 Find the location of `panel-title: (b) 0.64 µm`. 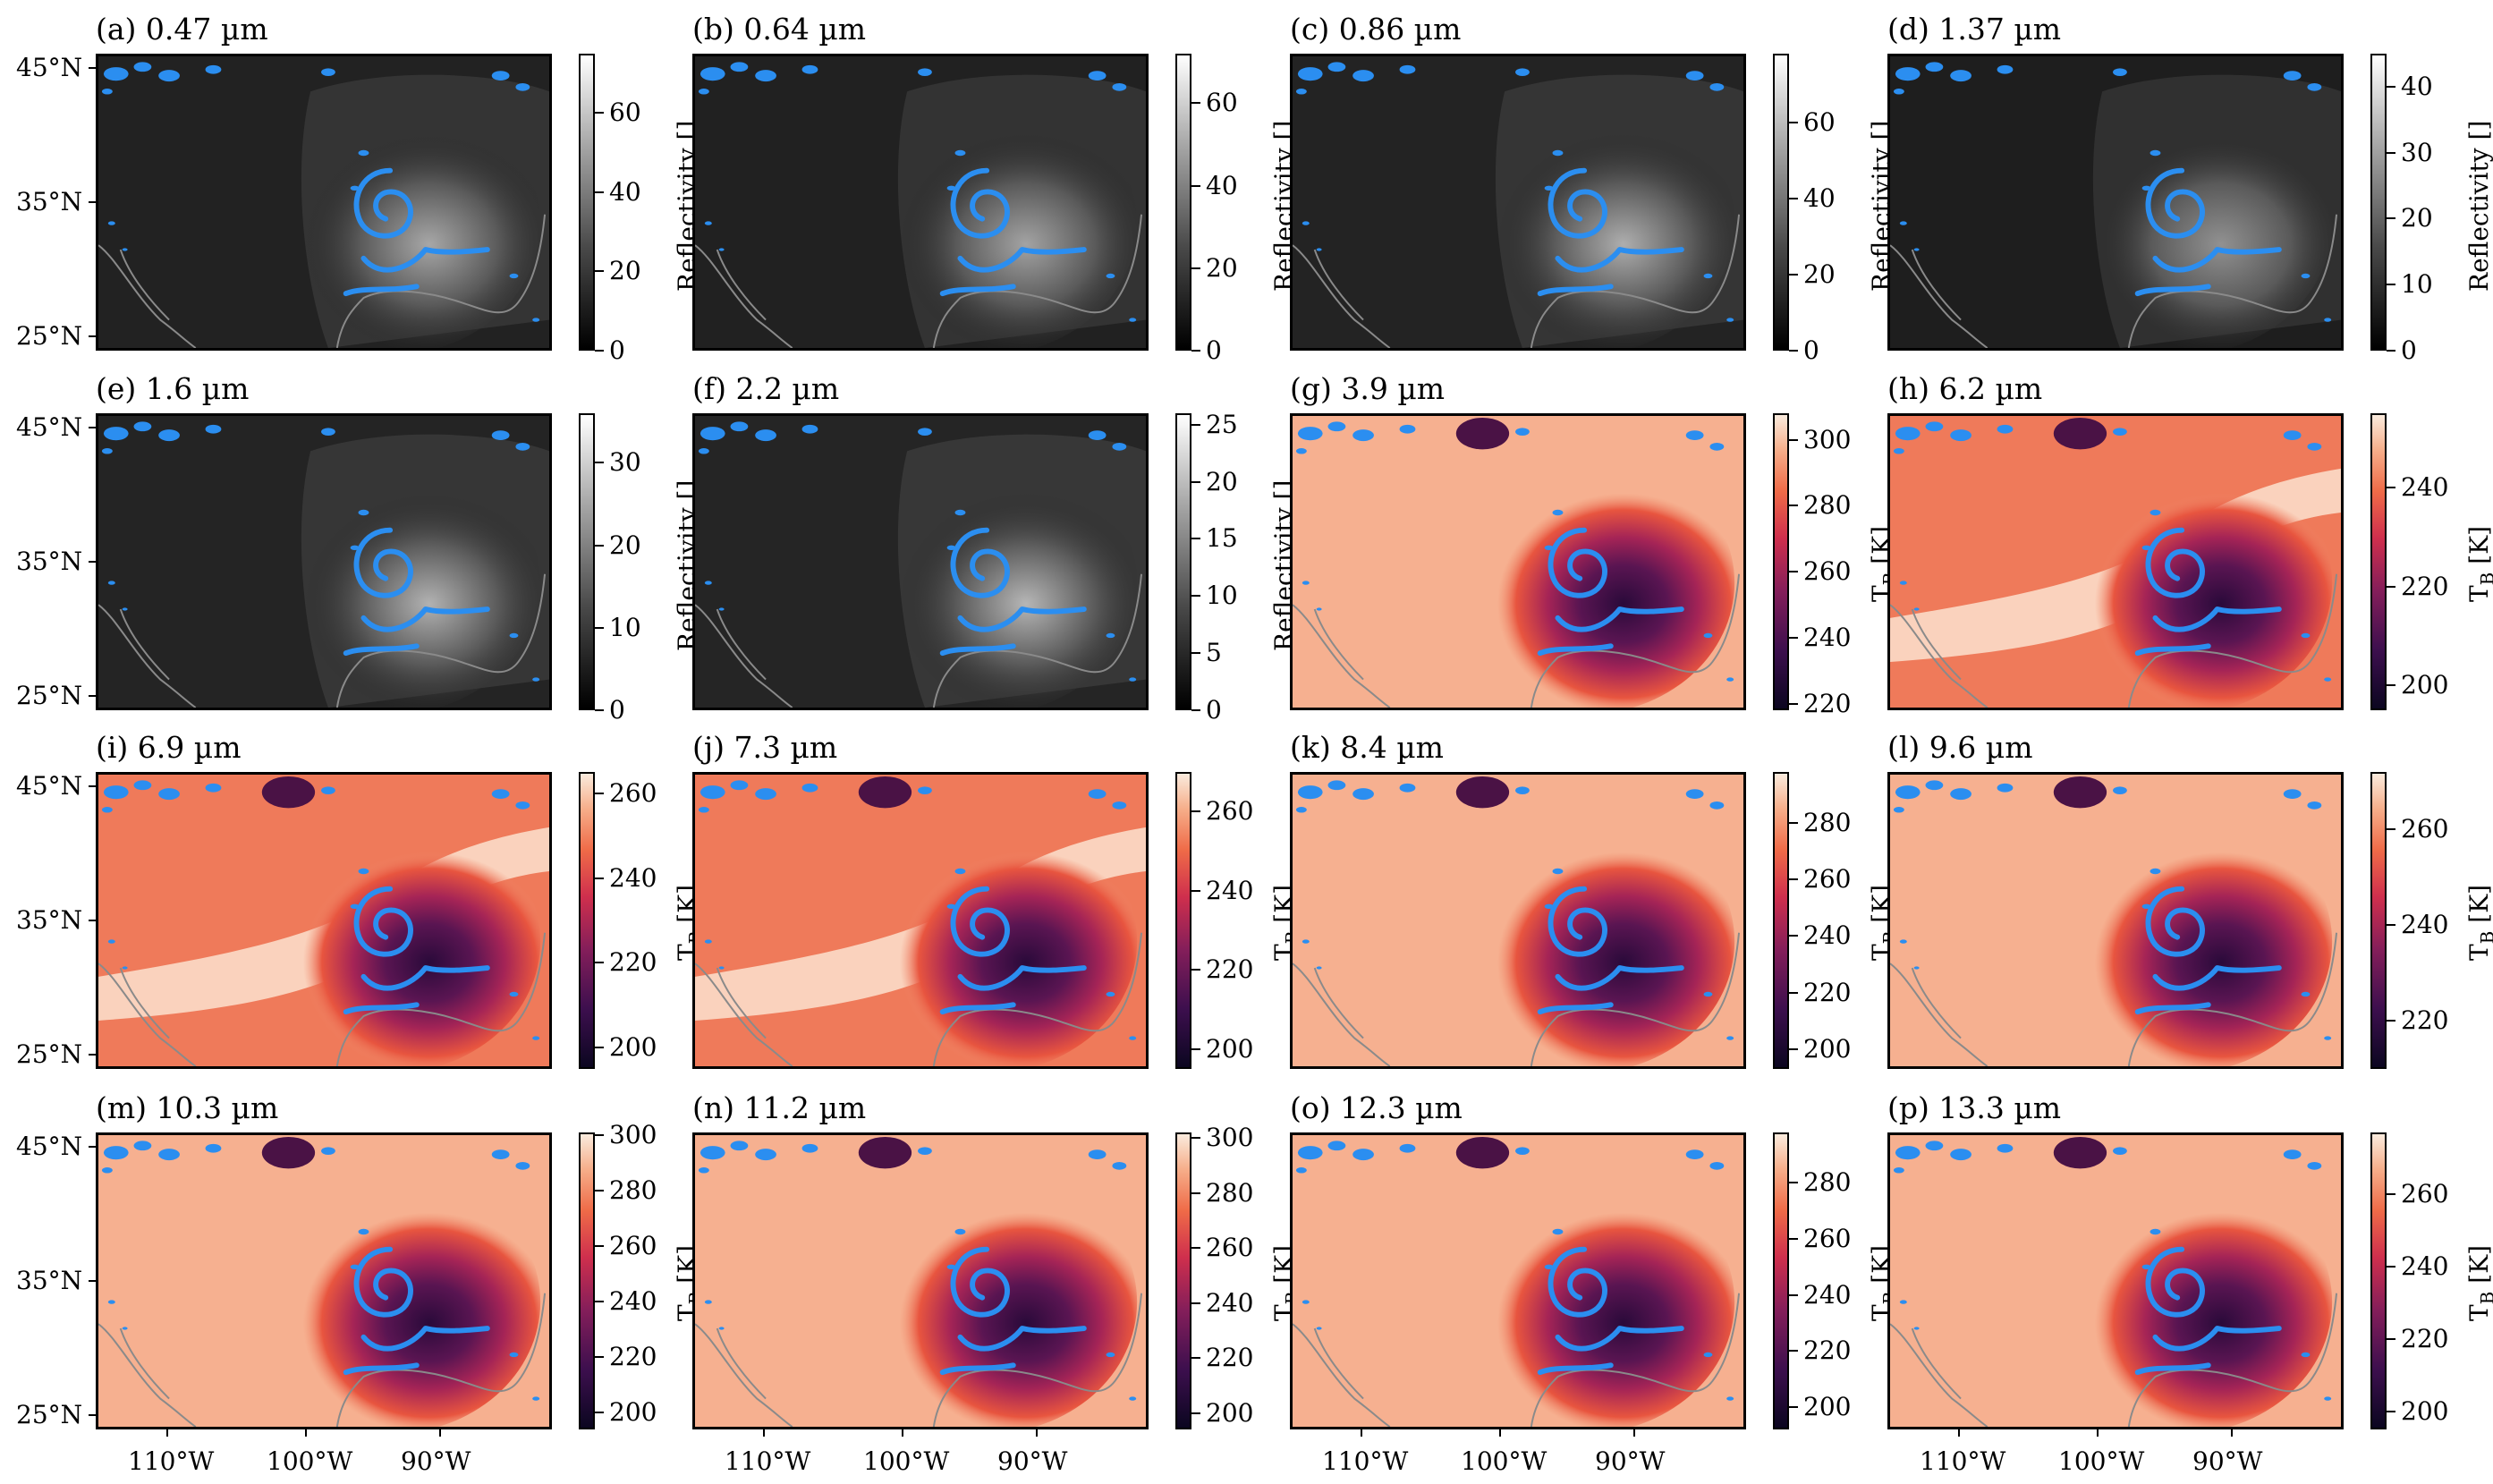

panel-title: (b) 0.64 µm is located at coordinates (779, 29).